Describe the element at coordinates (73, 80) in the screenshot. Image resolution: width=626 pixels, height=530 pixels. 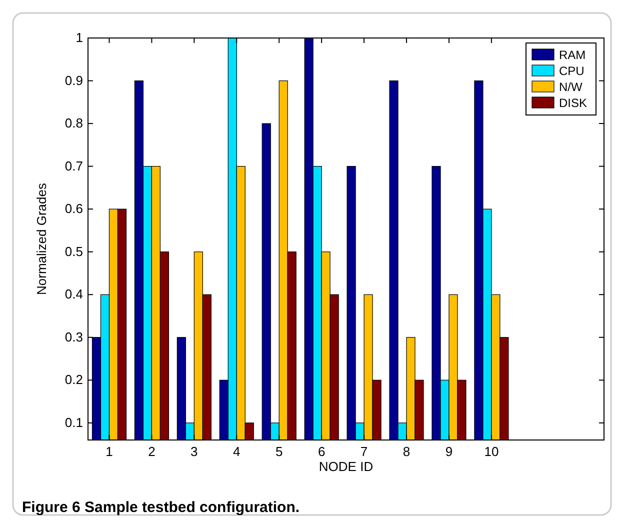
I see `y-tick-label: 0.9` at that location.